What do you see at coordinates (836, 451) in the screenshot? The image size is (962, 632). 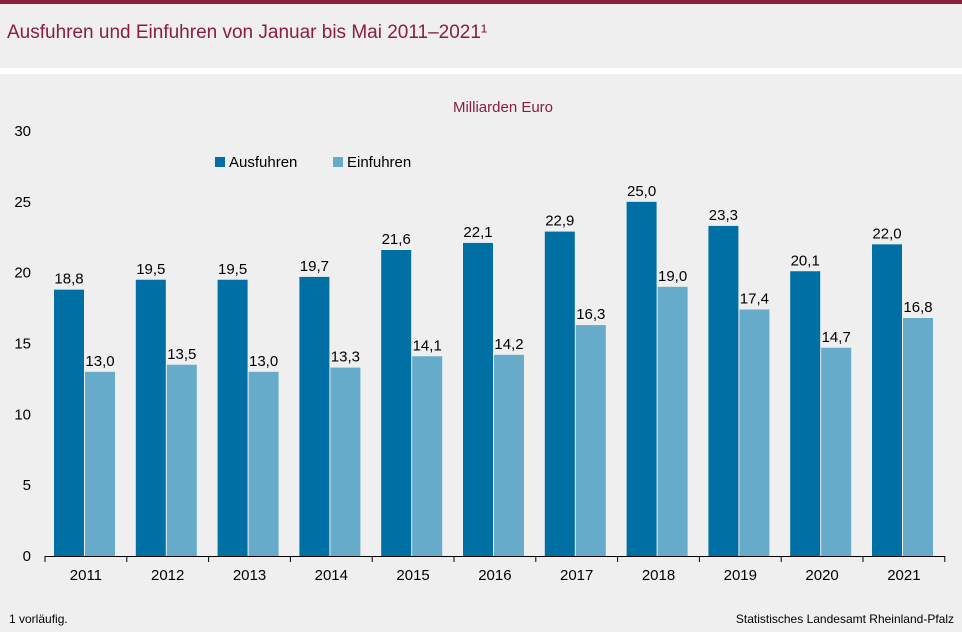 I see `bar-einfuhren-2020` at bounding box center [836, 451].